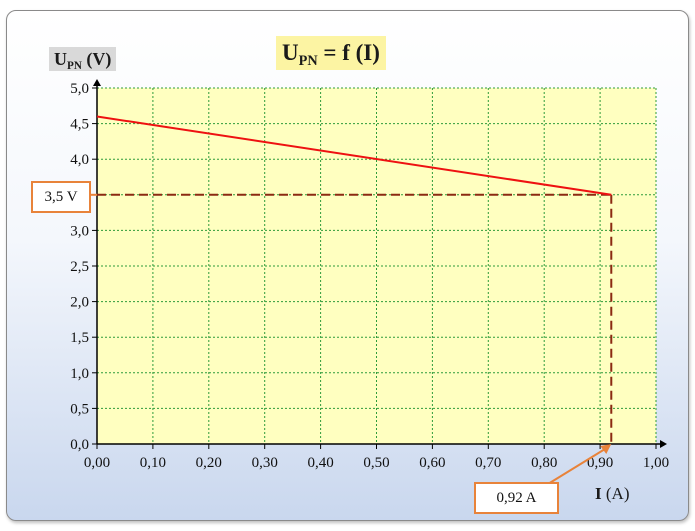  I want to click on y-tick-label: 1,5, so click(79, 338).